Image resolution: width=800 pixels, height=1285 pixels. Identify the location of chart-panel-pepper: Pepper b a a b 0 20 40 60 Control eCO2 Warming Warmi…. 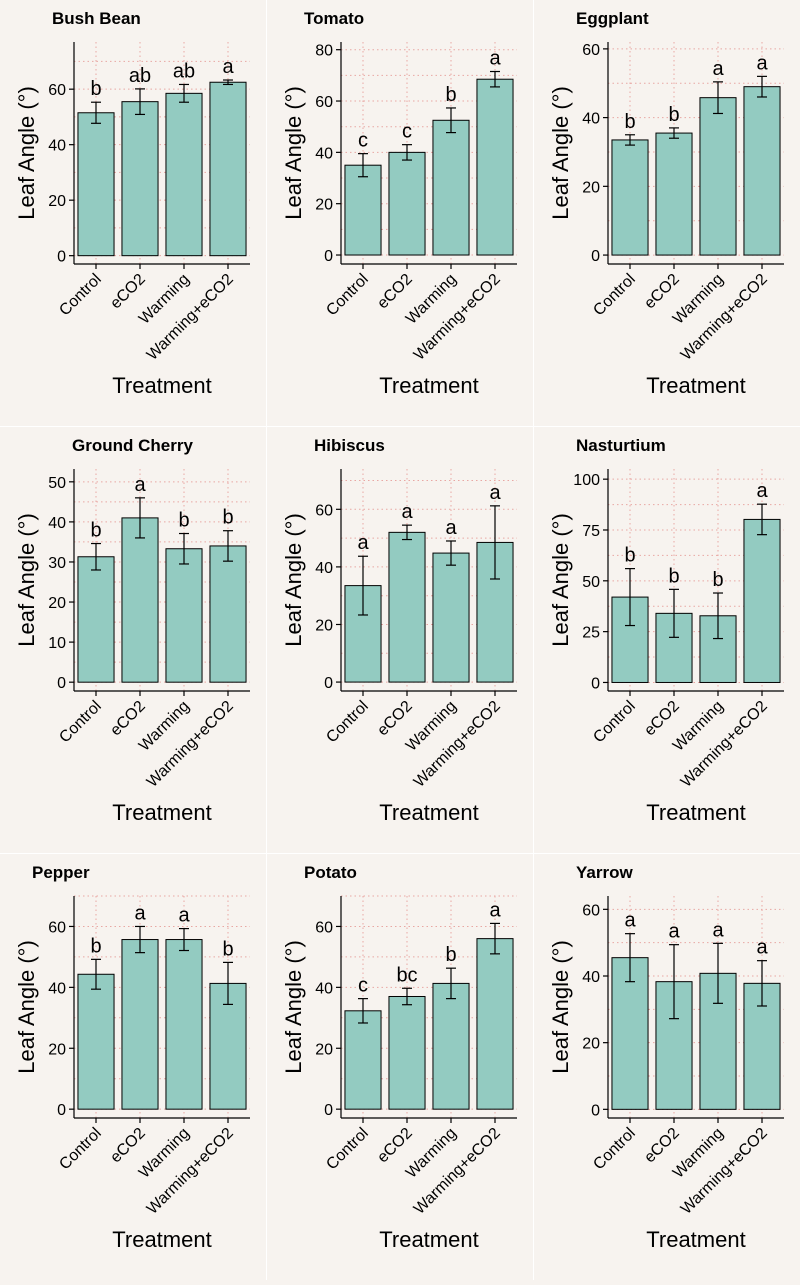
(133, 1067).